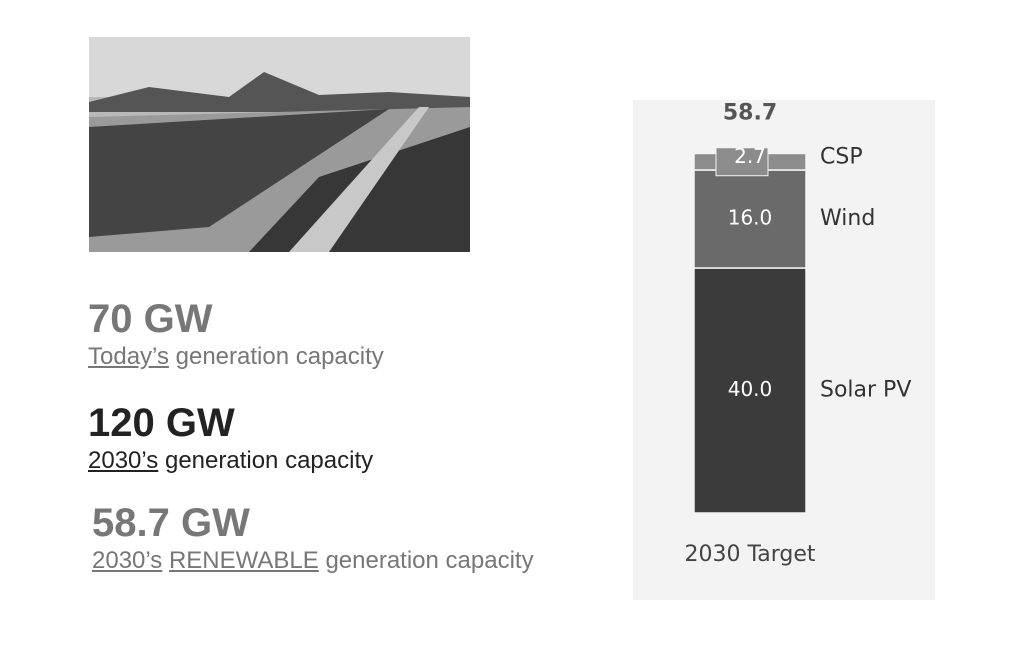 The image size is (1024, 662). What do you see at coordinates (161, 423) in the screenshot?
I see `stat-figure: 120 GW` at bounding box center [161, 423].